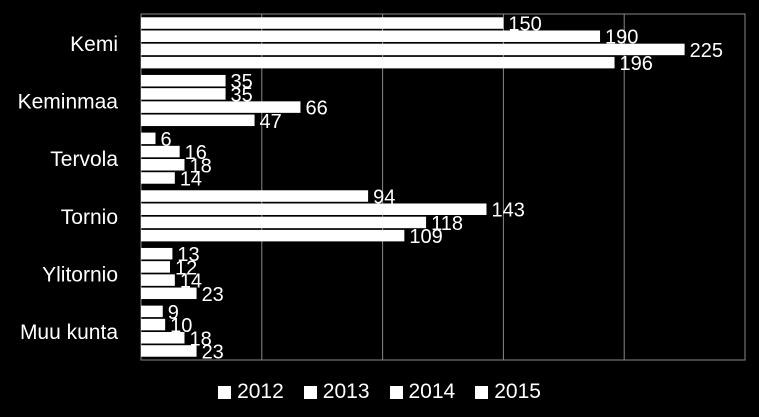 Image resolution: width=759 pixels, height=417 pixels. Describe the element at coordinates (706, 51) in the screenshot. I see `data-label: 225` at that location.